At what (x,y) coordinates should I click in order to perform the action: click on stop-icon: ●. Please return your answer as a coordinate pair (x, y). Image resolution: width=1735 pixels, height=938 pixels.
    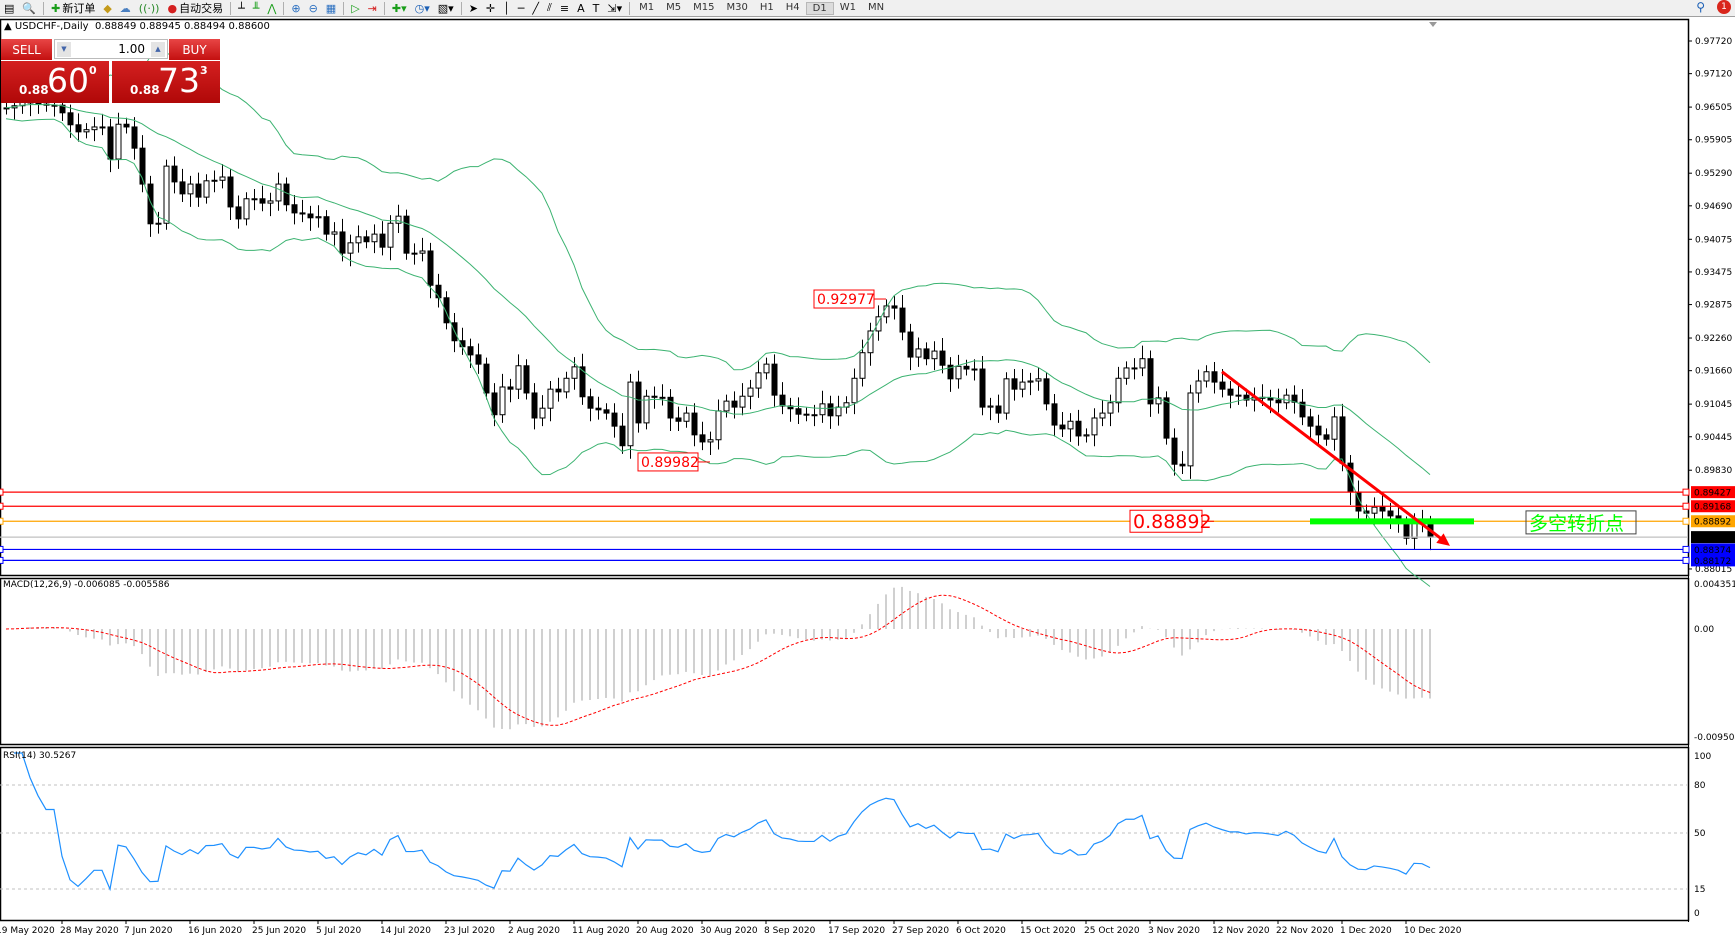
    Looking at the image, I should click on (172, 8).